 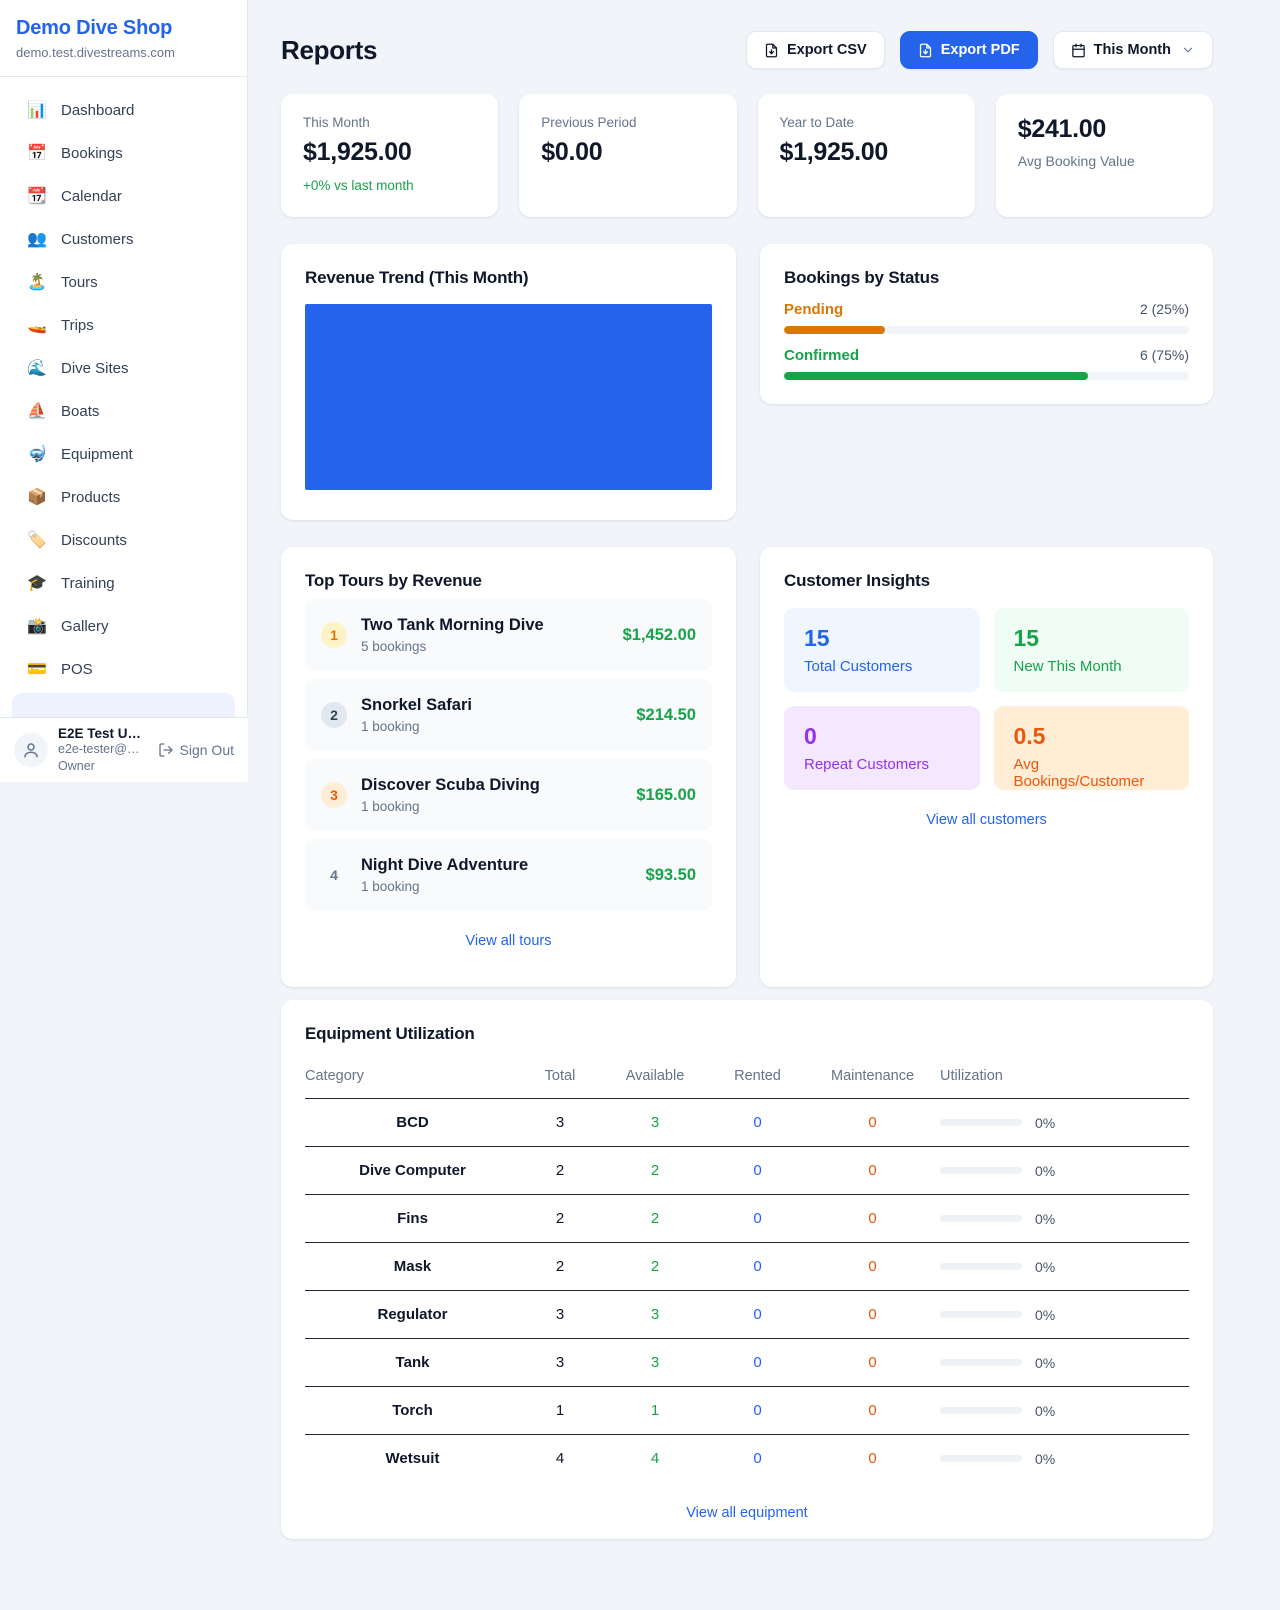 What do you see at coordinates (98, 110) in the screenshot?
I see `sidebar-item-label: Dashboard` at bounding box center [98, 110].